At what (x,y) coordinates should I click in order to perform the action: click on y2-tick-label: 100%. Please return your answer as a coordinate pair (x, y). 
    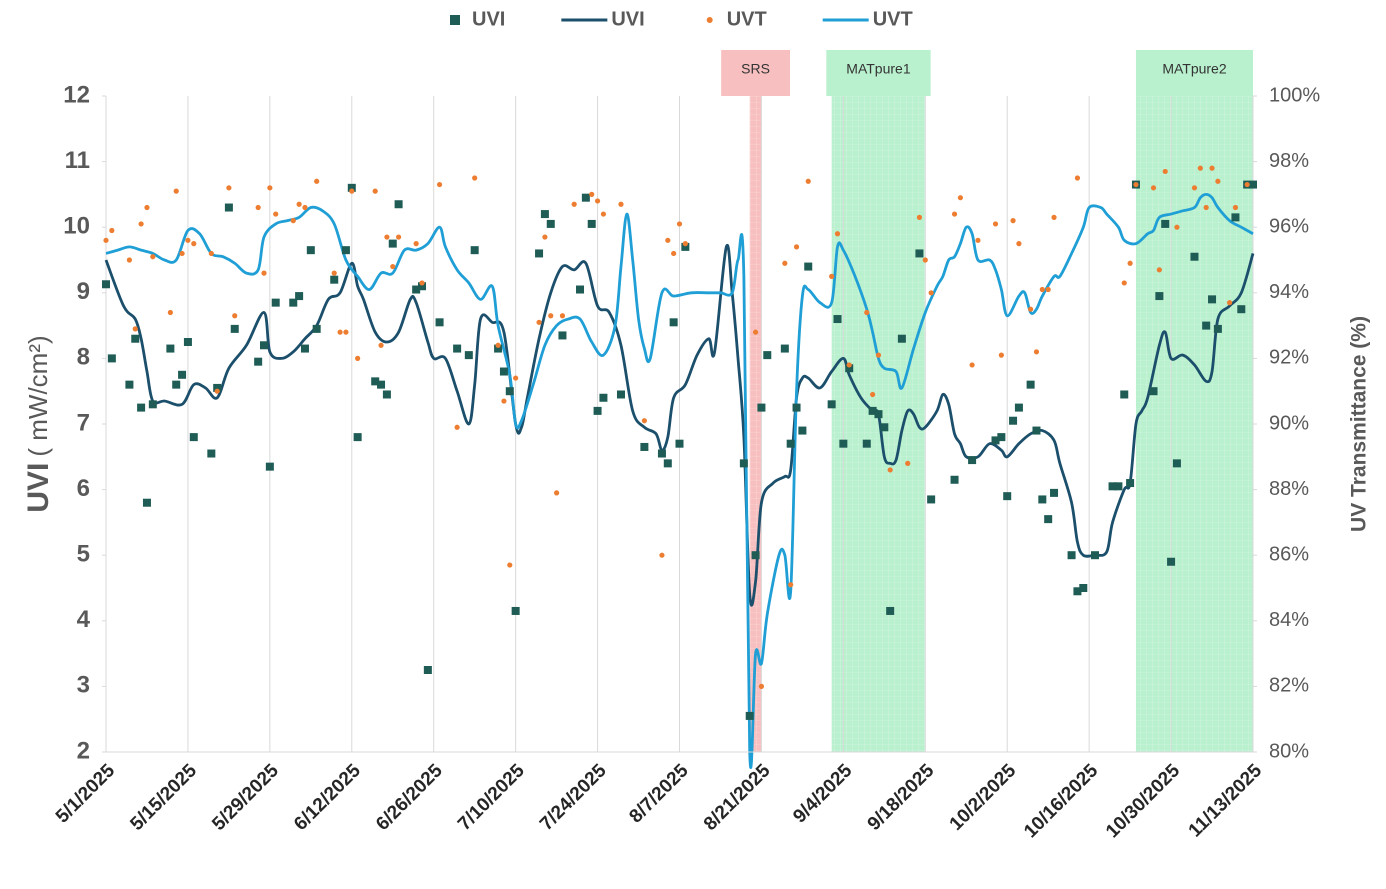
    Looking at the image, I should click on (1294, 95).